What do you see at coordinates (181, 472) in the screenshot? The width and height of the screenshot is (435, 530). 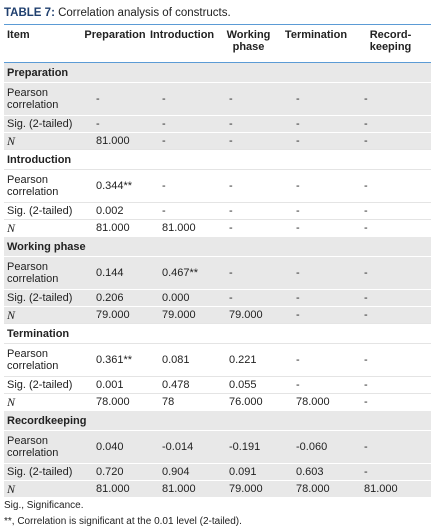 I see `cell-value: 0.904` at bounding box center [181, 472].